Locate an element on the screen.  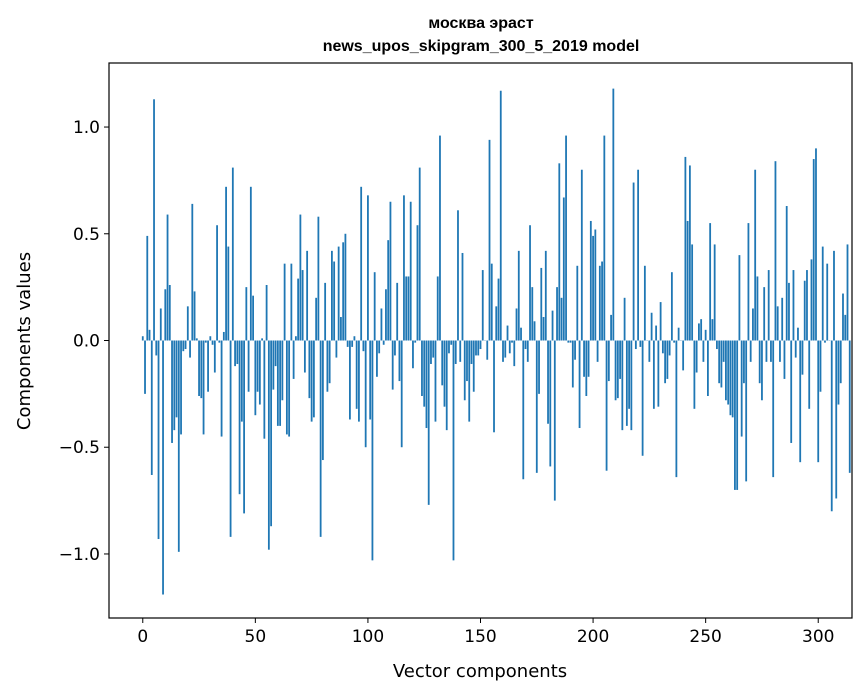
y-tick-label: −1.0 is located at coordinates (79, 555).